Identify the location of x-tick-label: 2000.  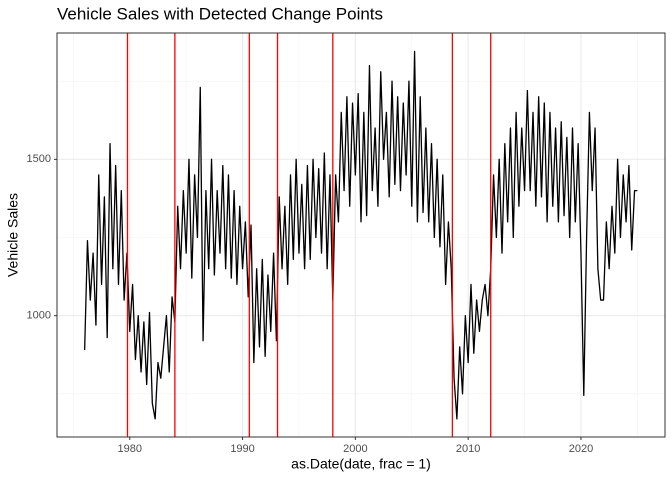
(355, 449).